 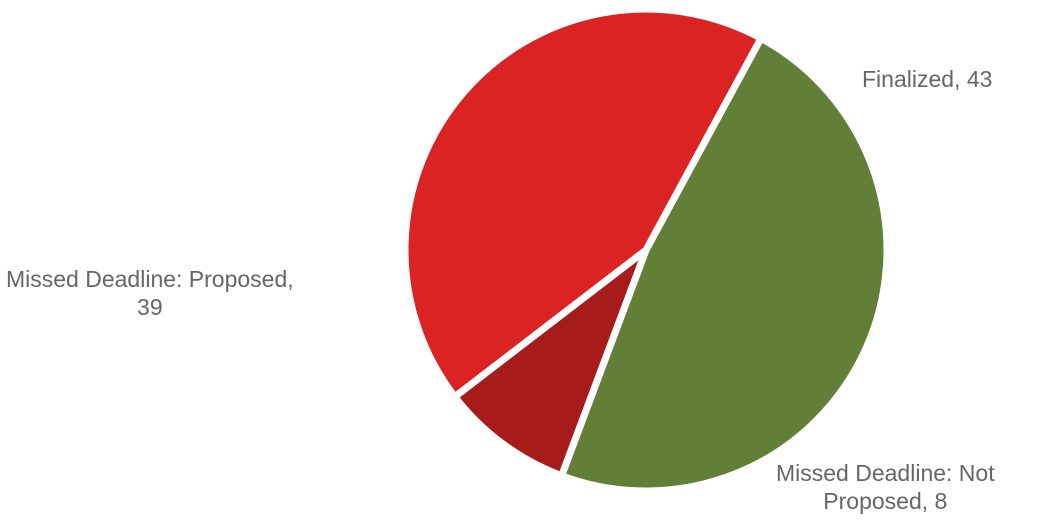 What do you see at coordinates (885, 501) in the screenshot?
I see `slice-label-missed-deadline-not-proposed-line-2: Proposed, 8` at bounding box center [885, 501].